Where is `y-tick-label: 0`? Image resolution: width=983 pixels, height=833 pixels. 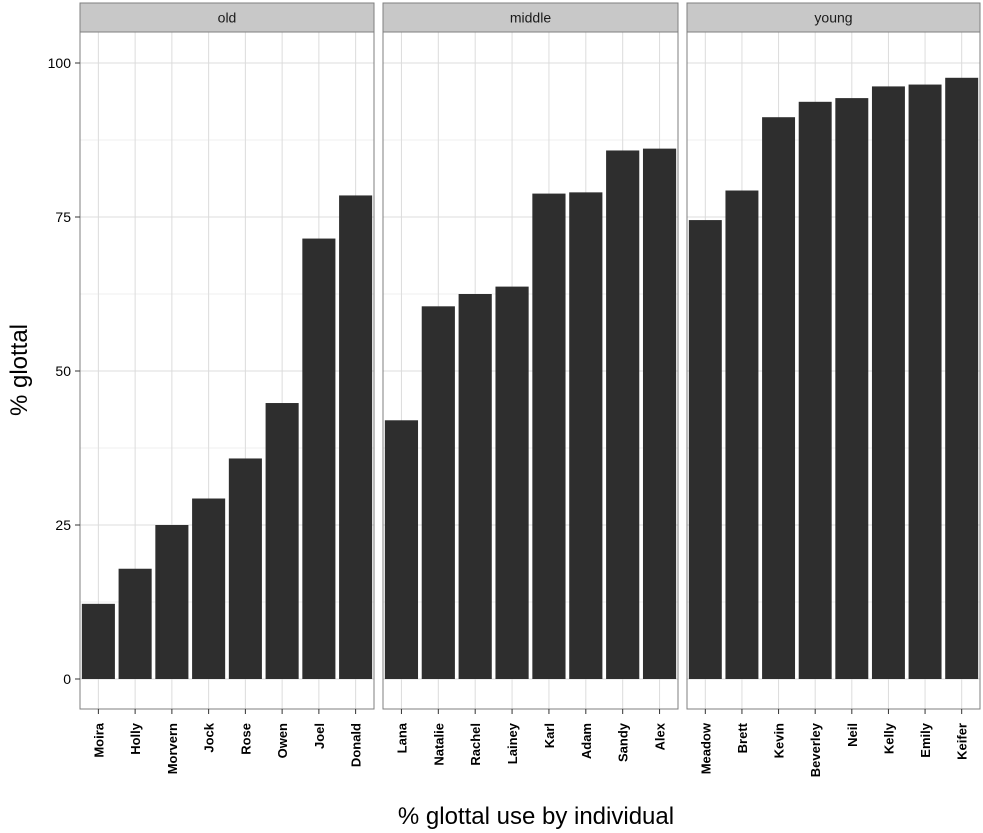 y-tick-label: 0 is located at coordinates (67, 679).